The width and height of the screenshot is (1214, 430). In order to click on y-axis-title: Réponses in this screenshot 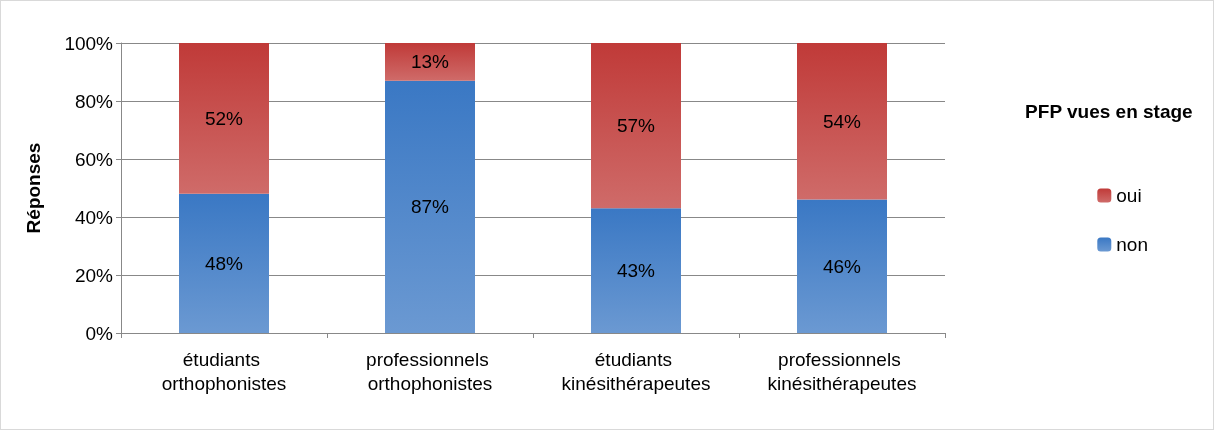, I will do `click(33, 188)`.